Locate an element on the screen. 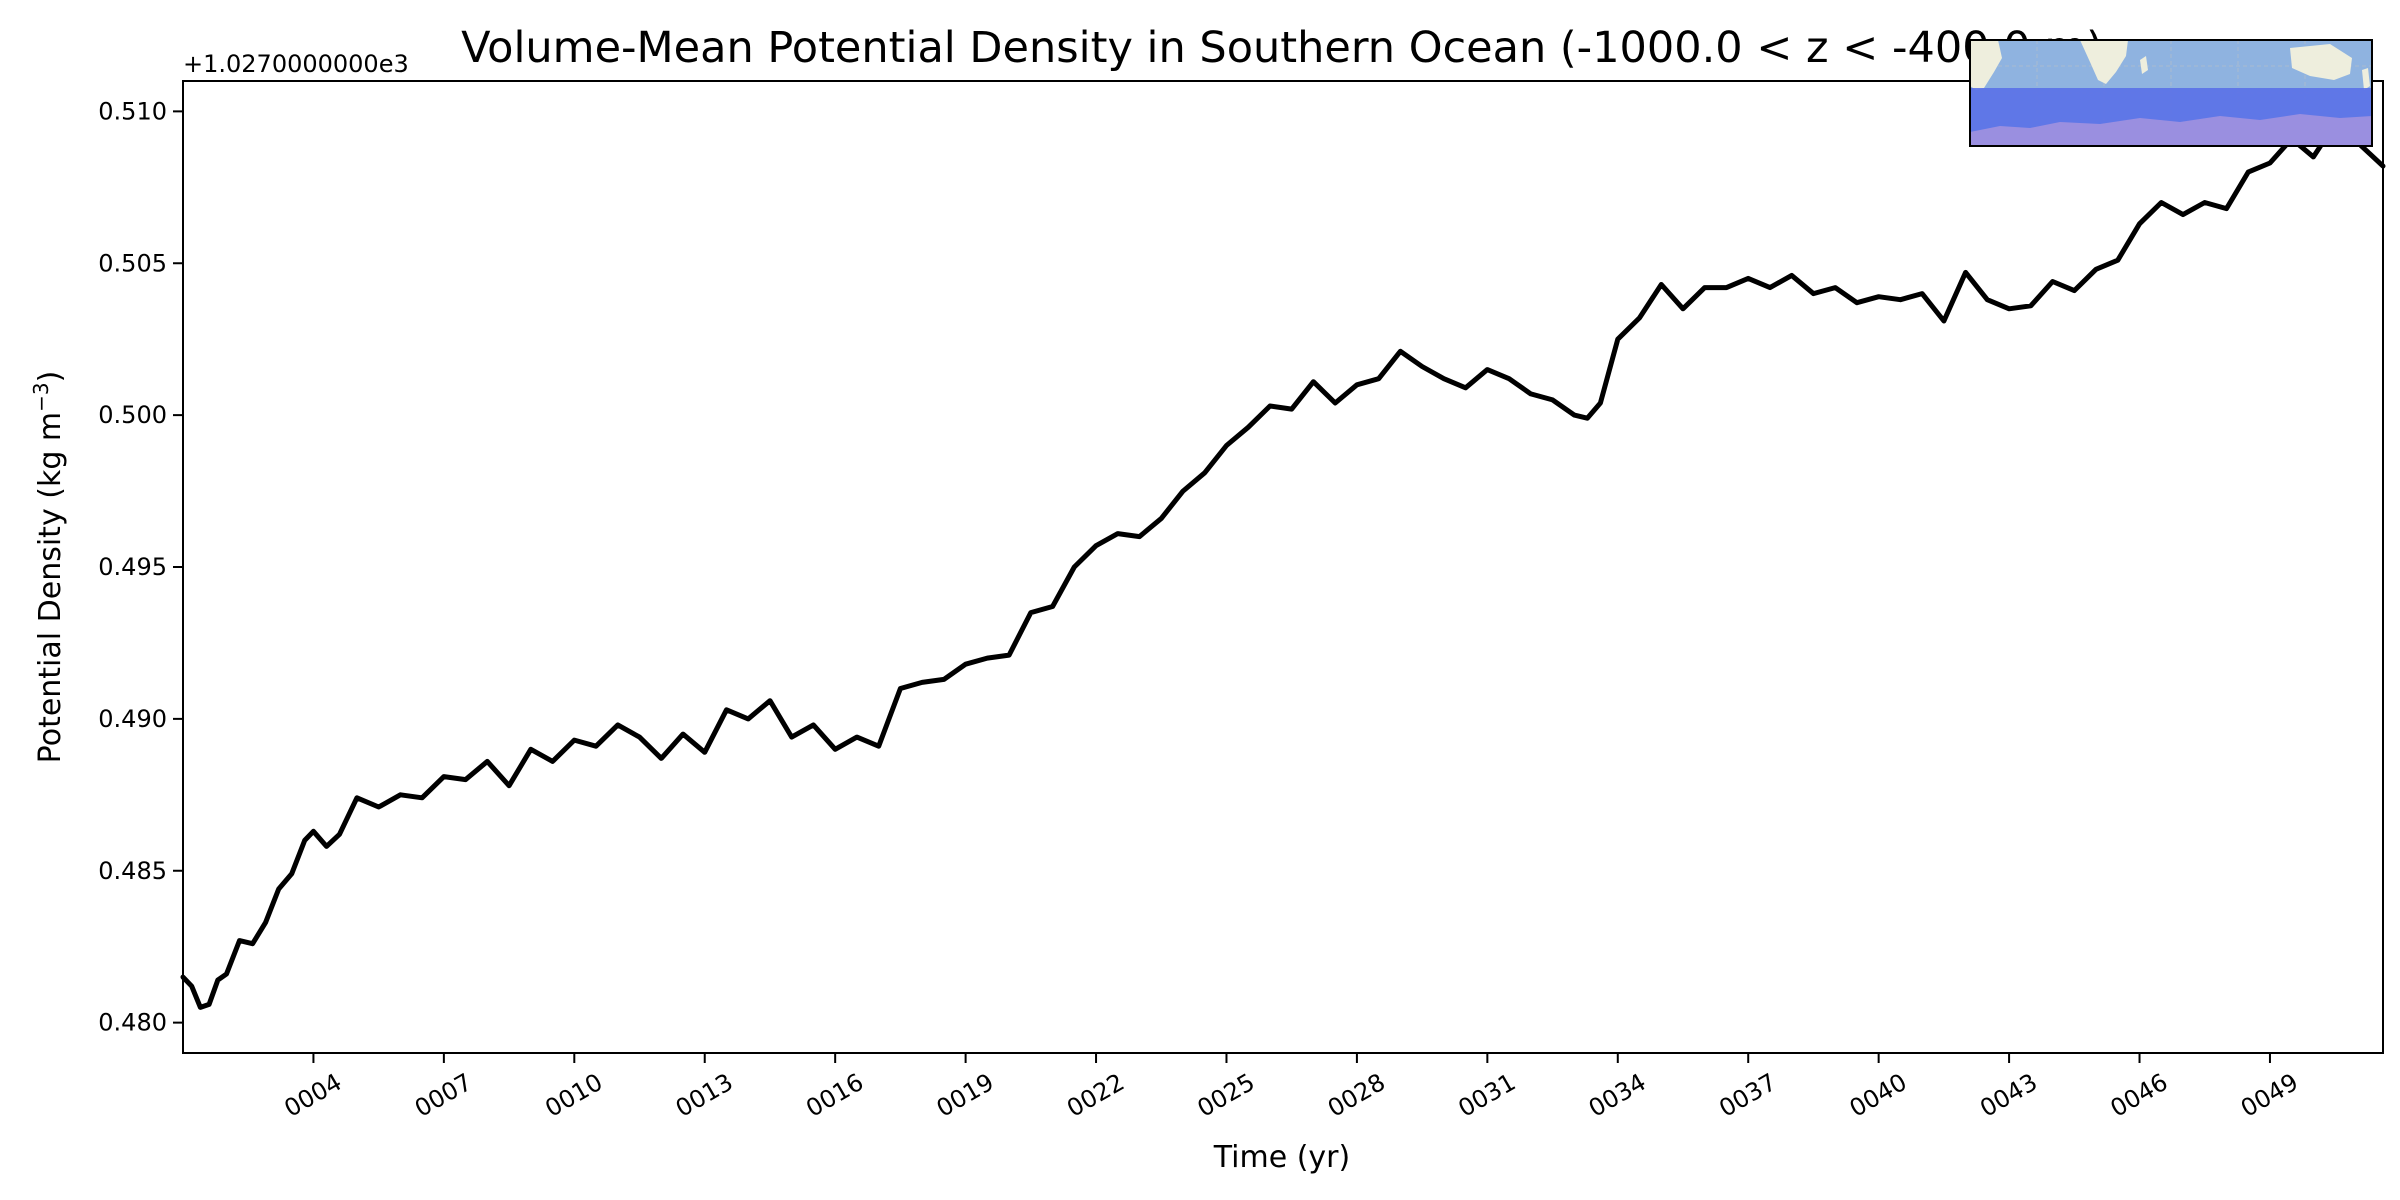 This screenshot has width=2400, height=1200. x-tick-label: 0010 is located at coordinates (573, 1095).